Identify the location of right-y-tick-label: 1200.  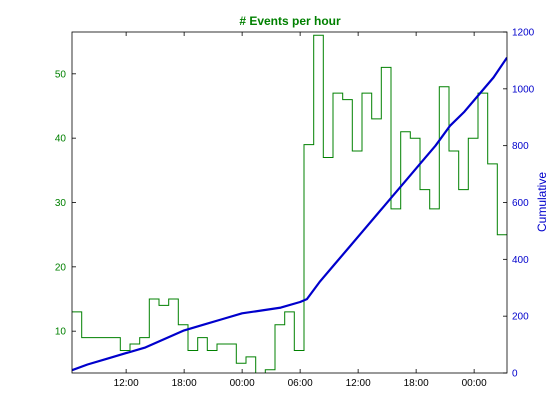
(523, 33).